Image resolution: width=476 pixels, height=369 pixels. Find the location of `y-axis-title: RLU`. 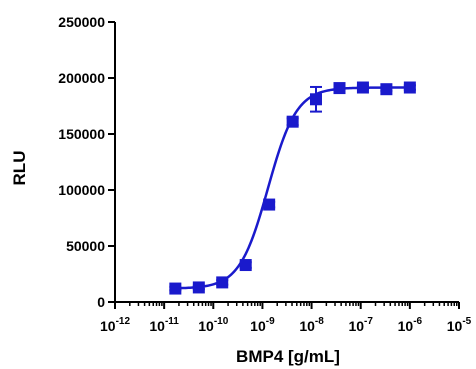

y-axis-title: RLU is located at coordinates (19, 168).